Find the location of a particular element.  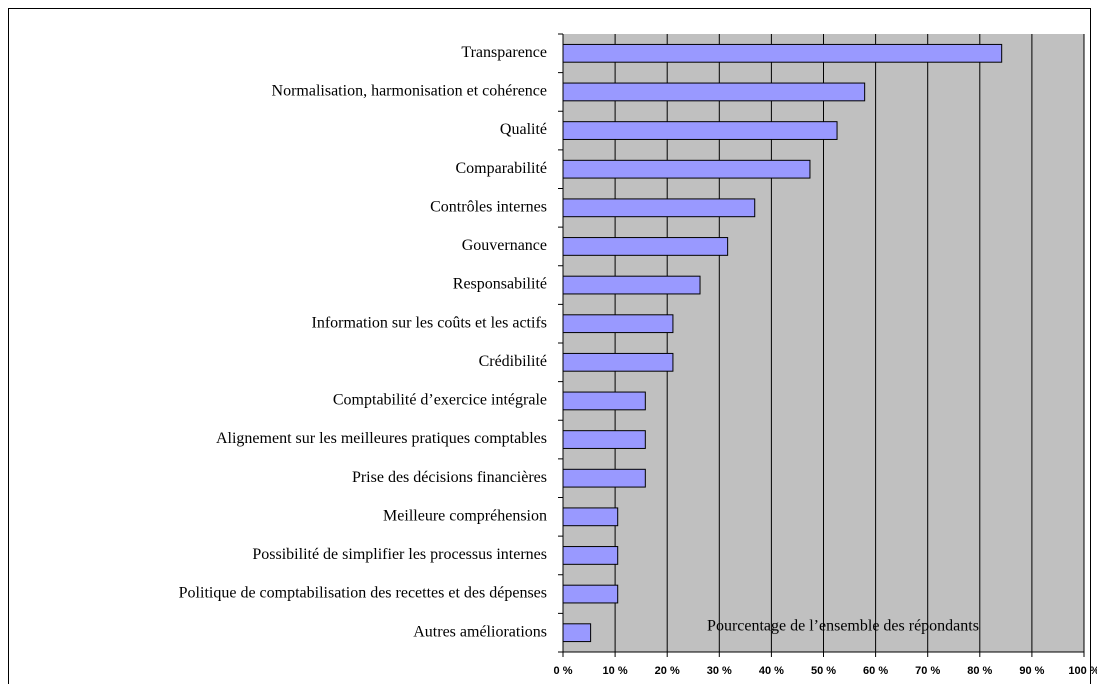

y-tick-label: Responsabilité is located at coordinates (500, 284).